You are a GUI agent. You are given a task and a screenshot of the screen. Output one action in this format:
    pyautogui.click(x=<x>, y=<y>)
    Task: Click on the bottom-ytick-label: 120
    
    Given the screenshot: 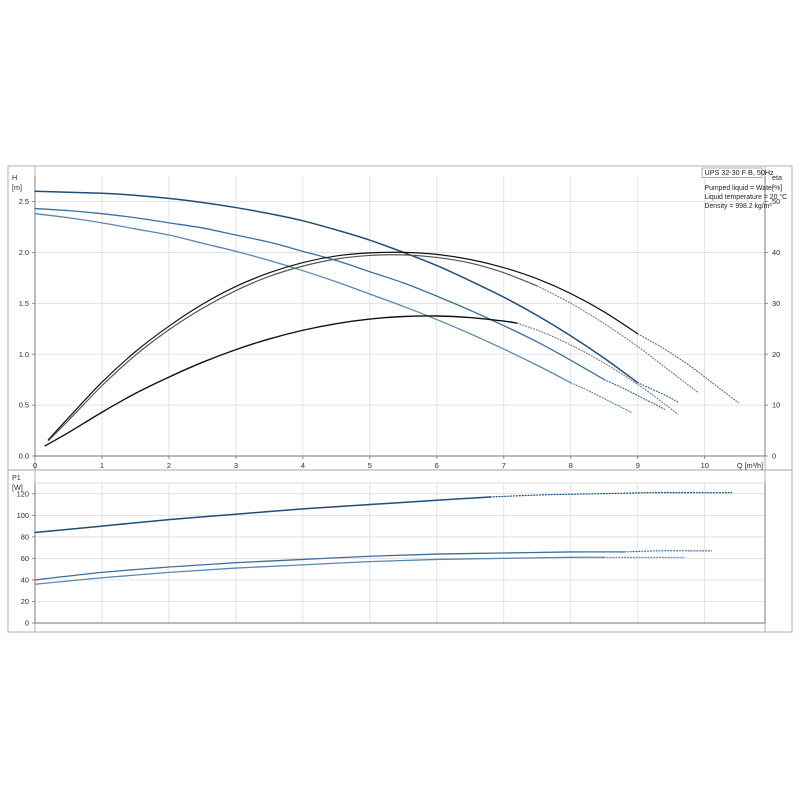 What is the action you would take?
    pyautogui.click(x=23, y=493)
    